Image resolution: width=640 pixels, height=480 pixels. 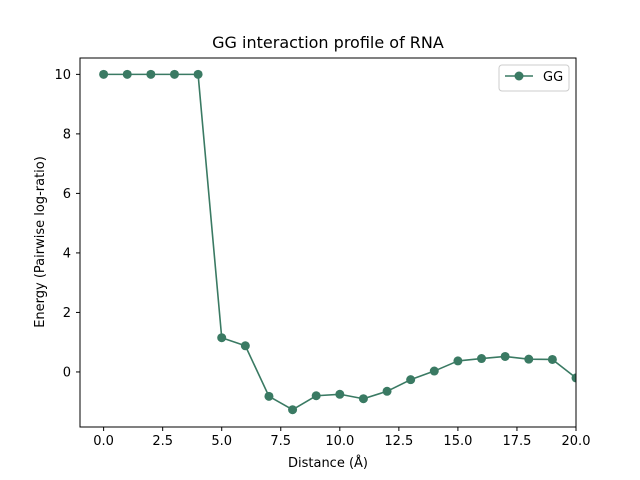 What do you see at coordinates (280, 441) in the screenshot?
I see `x-tick-label: 7.5` at bounding box center [280, 441].